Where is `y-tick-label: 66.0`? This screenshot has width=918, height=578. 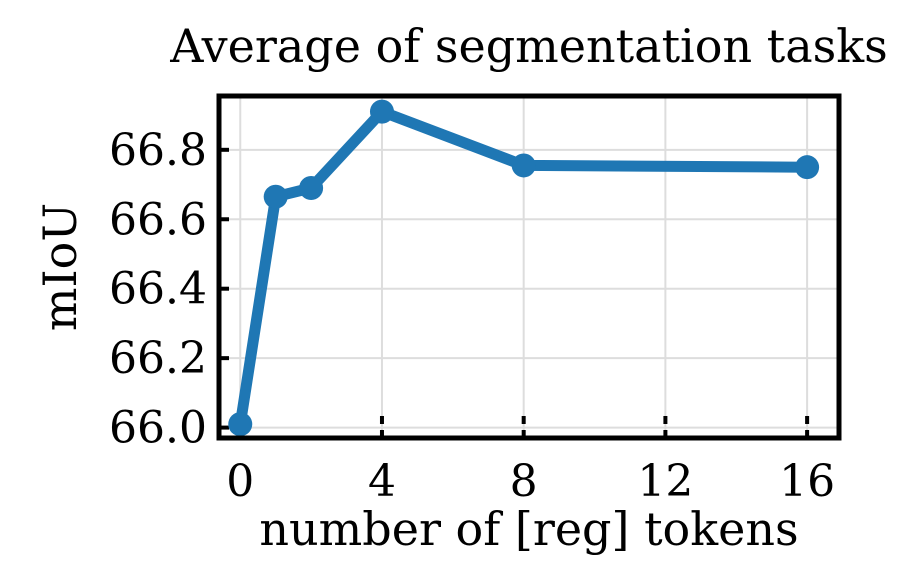
y-tick-label: 66.0 is located at coordinates (158, 428).